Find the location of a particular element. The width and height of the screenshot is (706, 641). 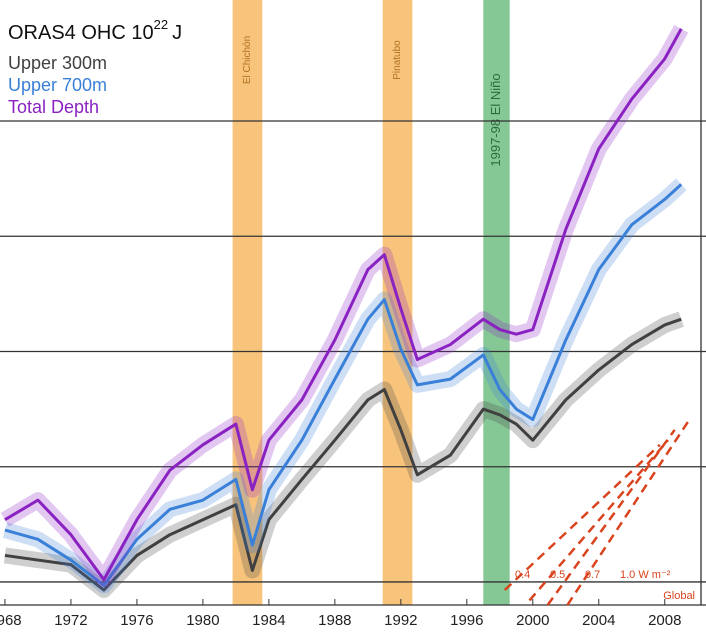

event-label: 1997-98 El Niño is located at coordinates (495, 119).